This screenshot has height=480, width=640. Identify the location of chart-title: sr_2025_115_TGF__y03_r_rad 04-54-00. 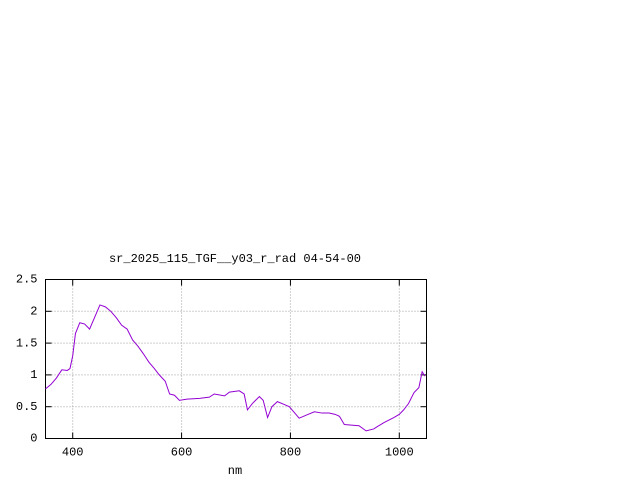
(235, 259).